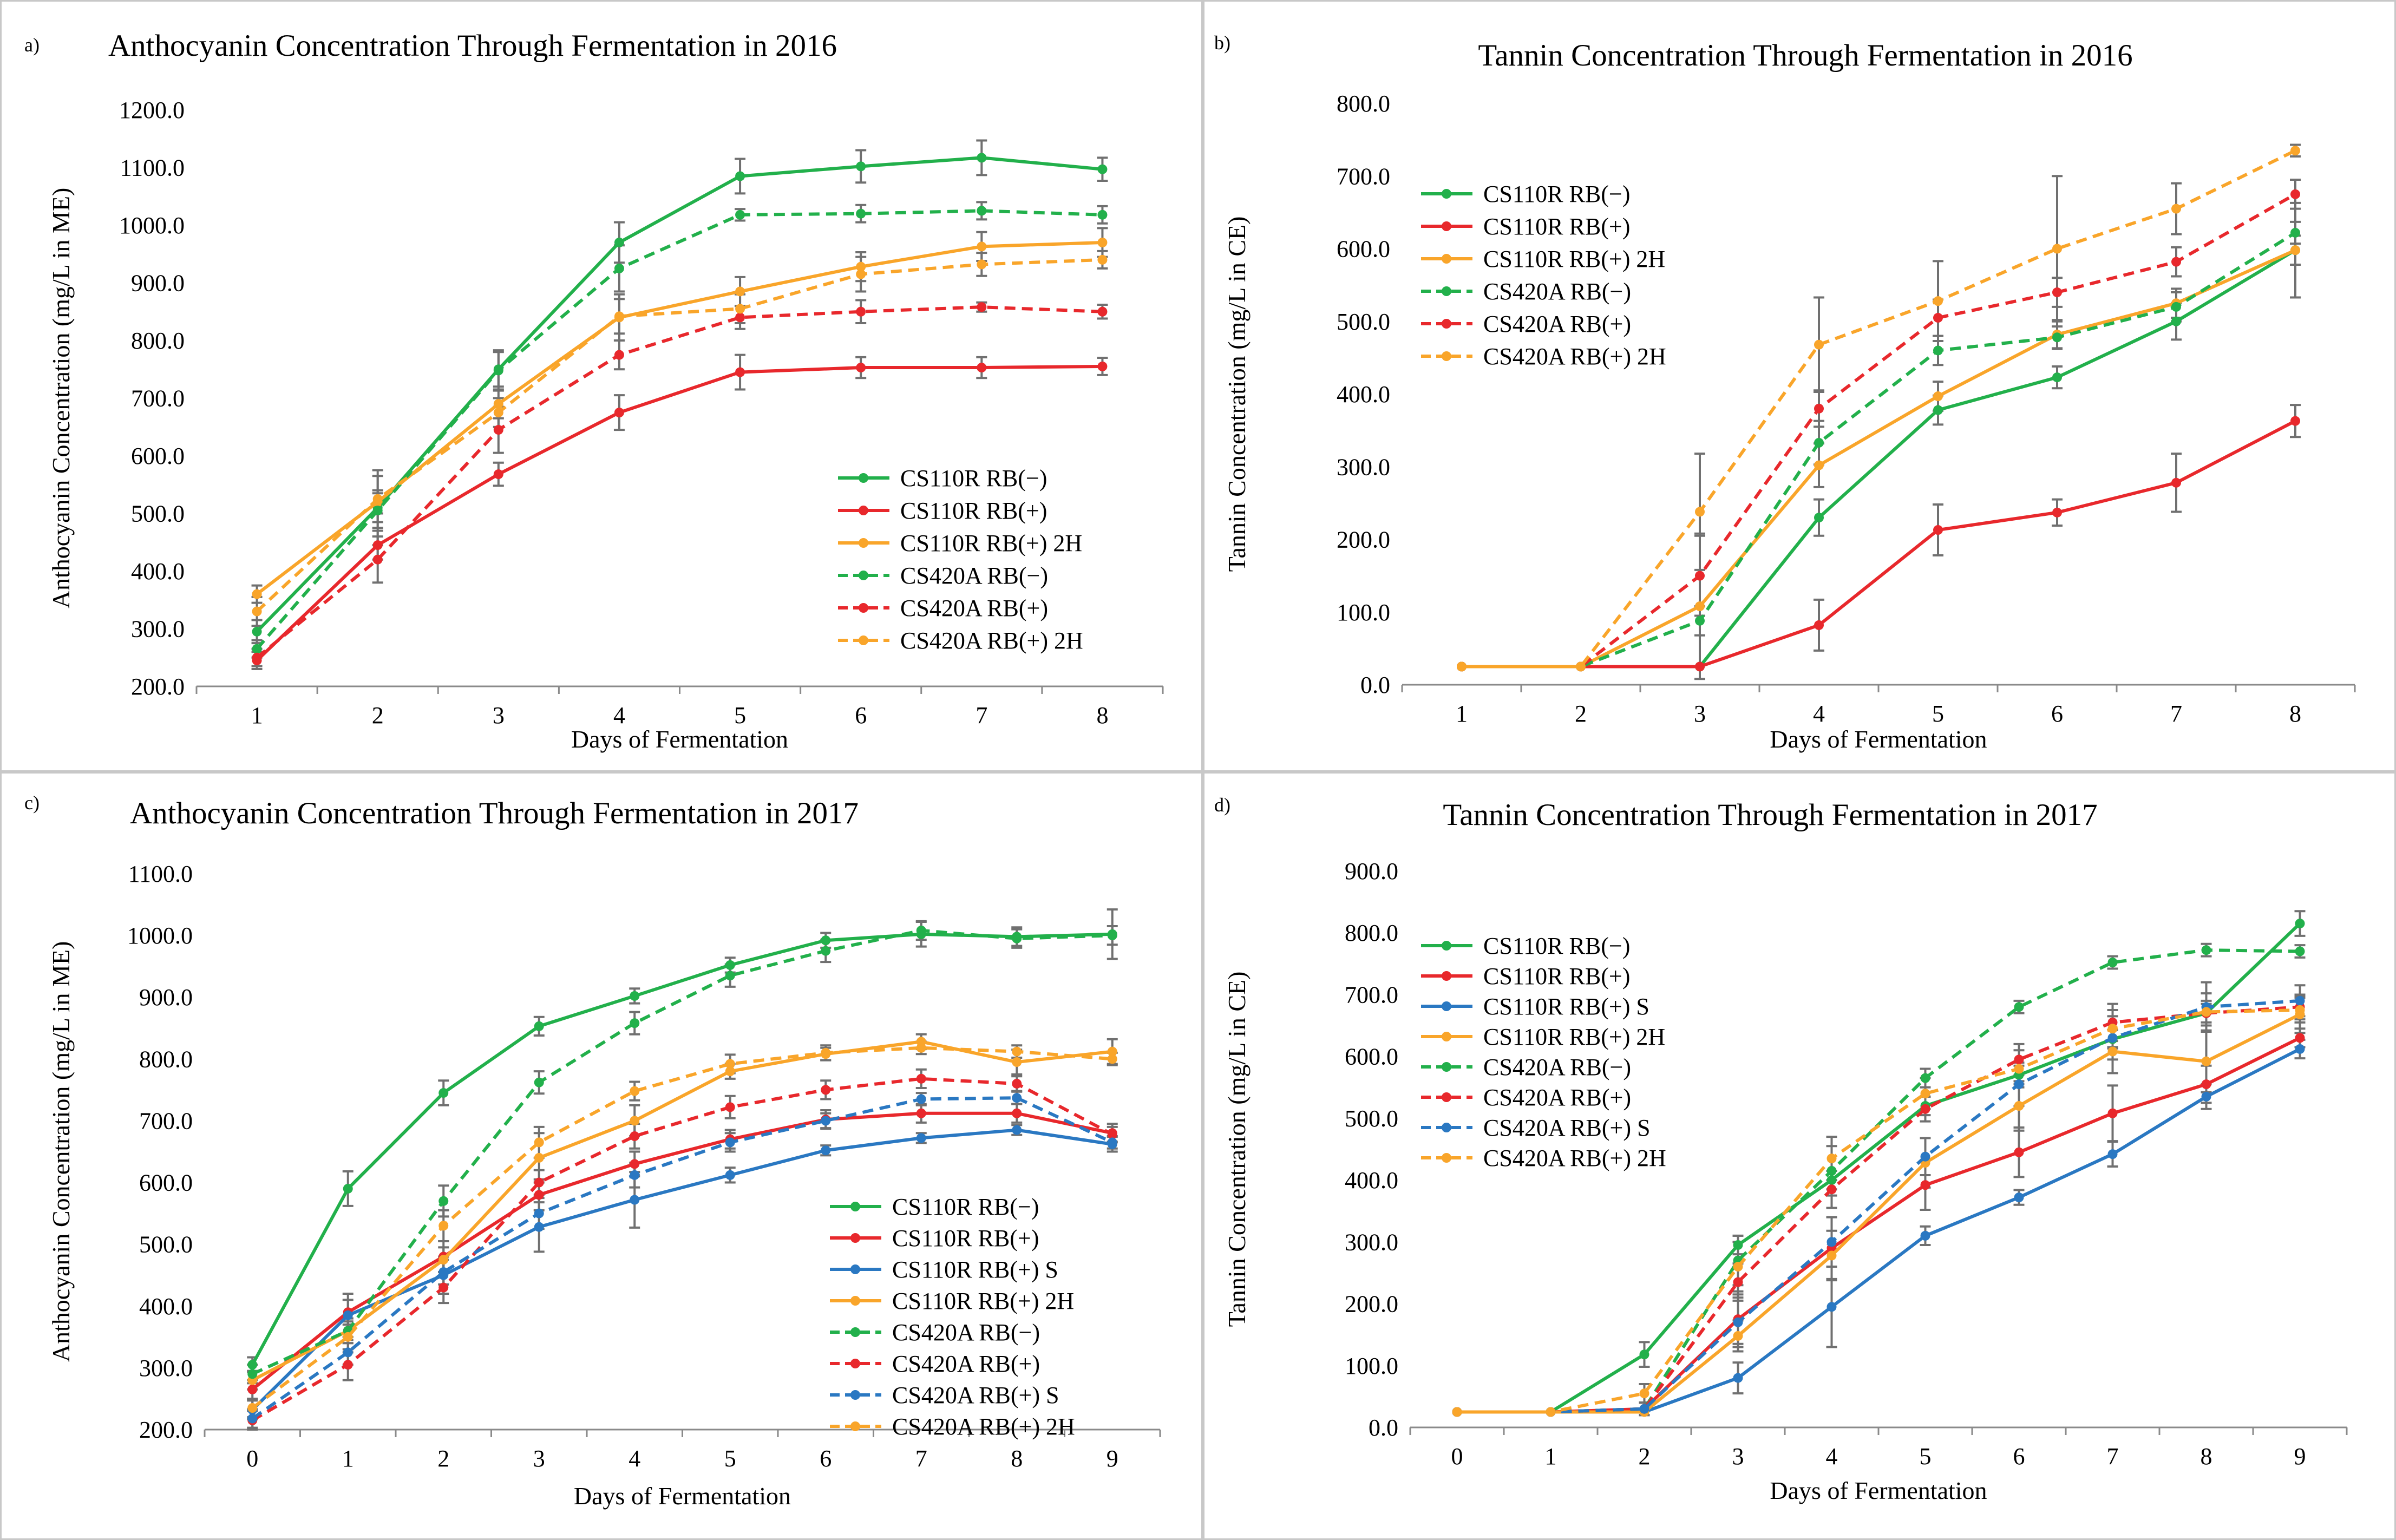 This screenshot has width=2396, height=1540. Describe the element at coordinates (1879, 1168) in the screenshot. I see `series-line-cs110r-rb-minus` at that location.